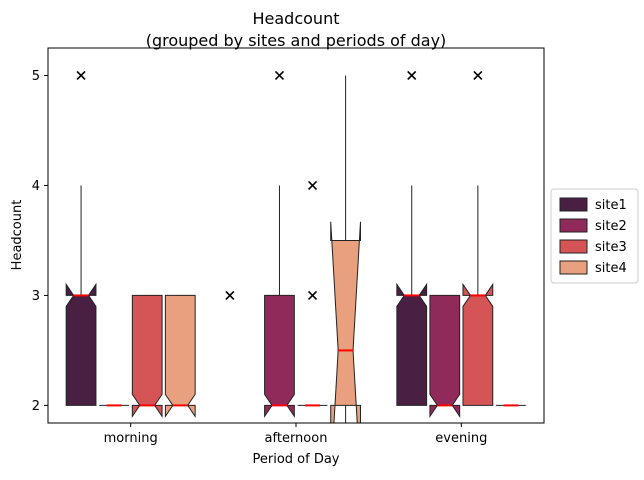  I want to click on x-axis-label: Period of Day, so click(295, 459).